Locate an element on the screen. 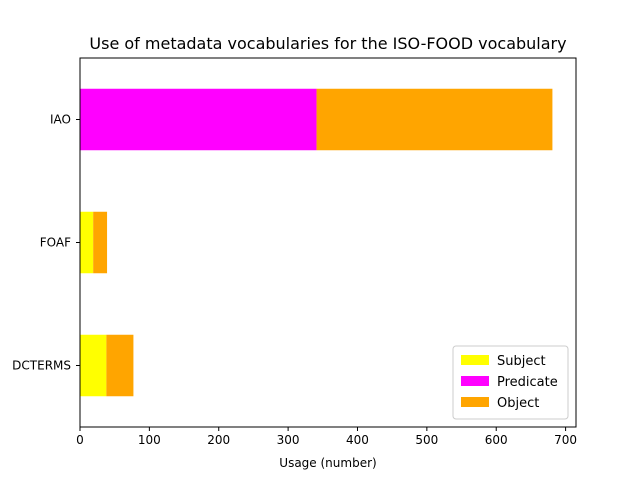 Image resolution: width=640 pixels, height=484 pixels. legend-swatch-object is located at coordinates (475, 402).